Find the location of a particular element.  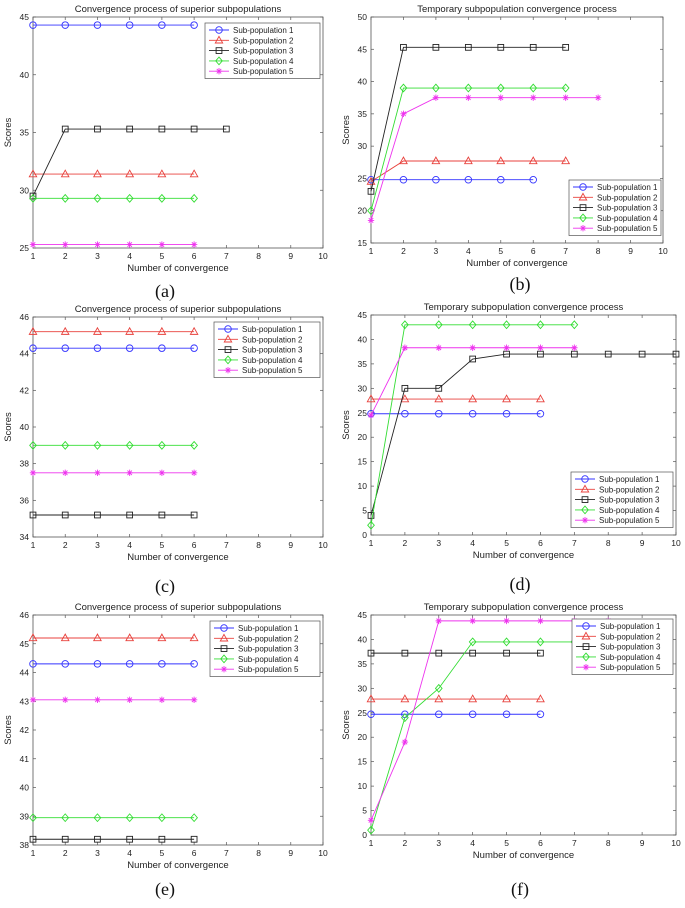

panel-caption: (c) is located at coordinates (165, 586).